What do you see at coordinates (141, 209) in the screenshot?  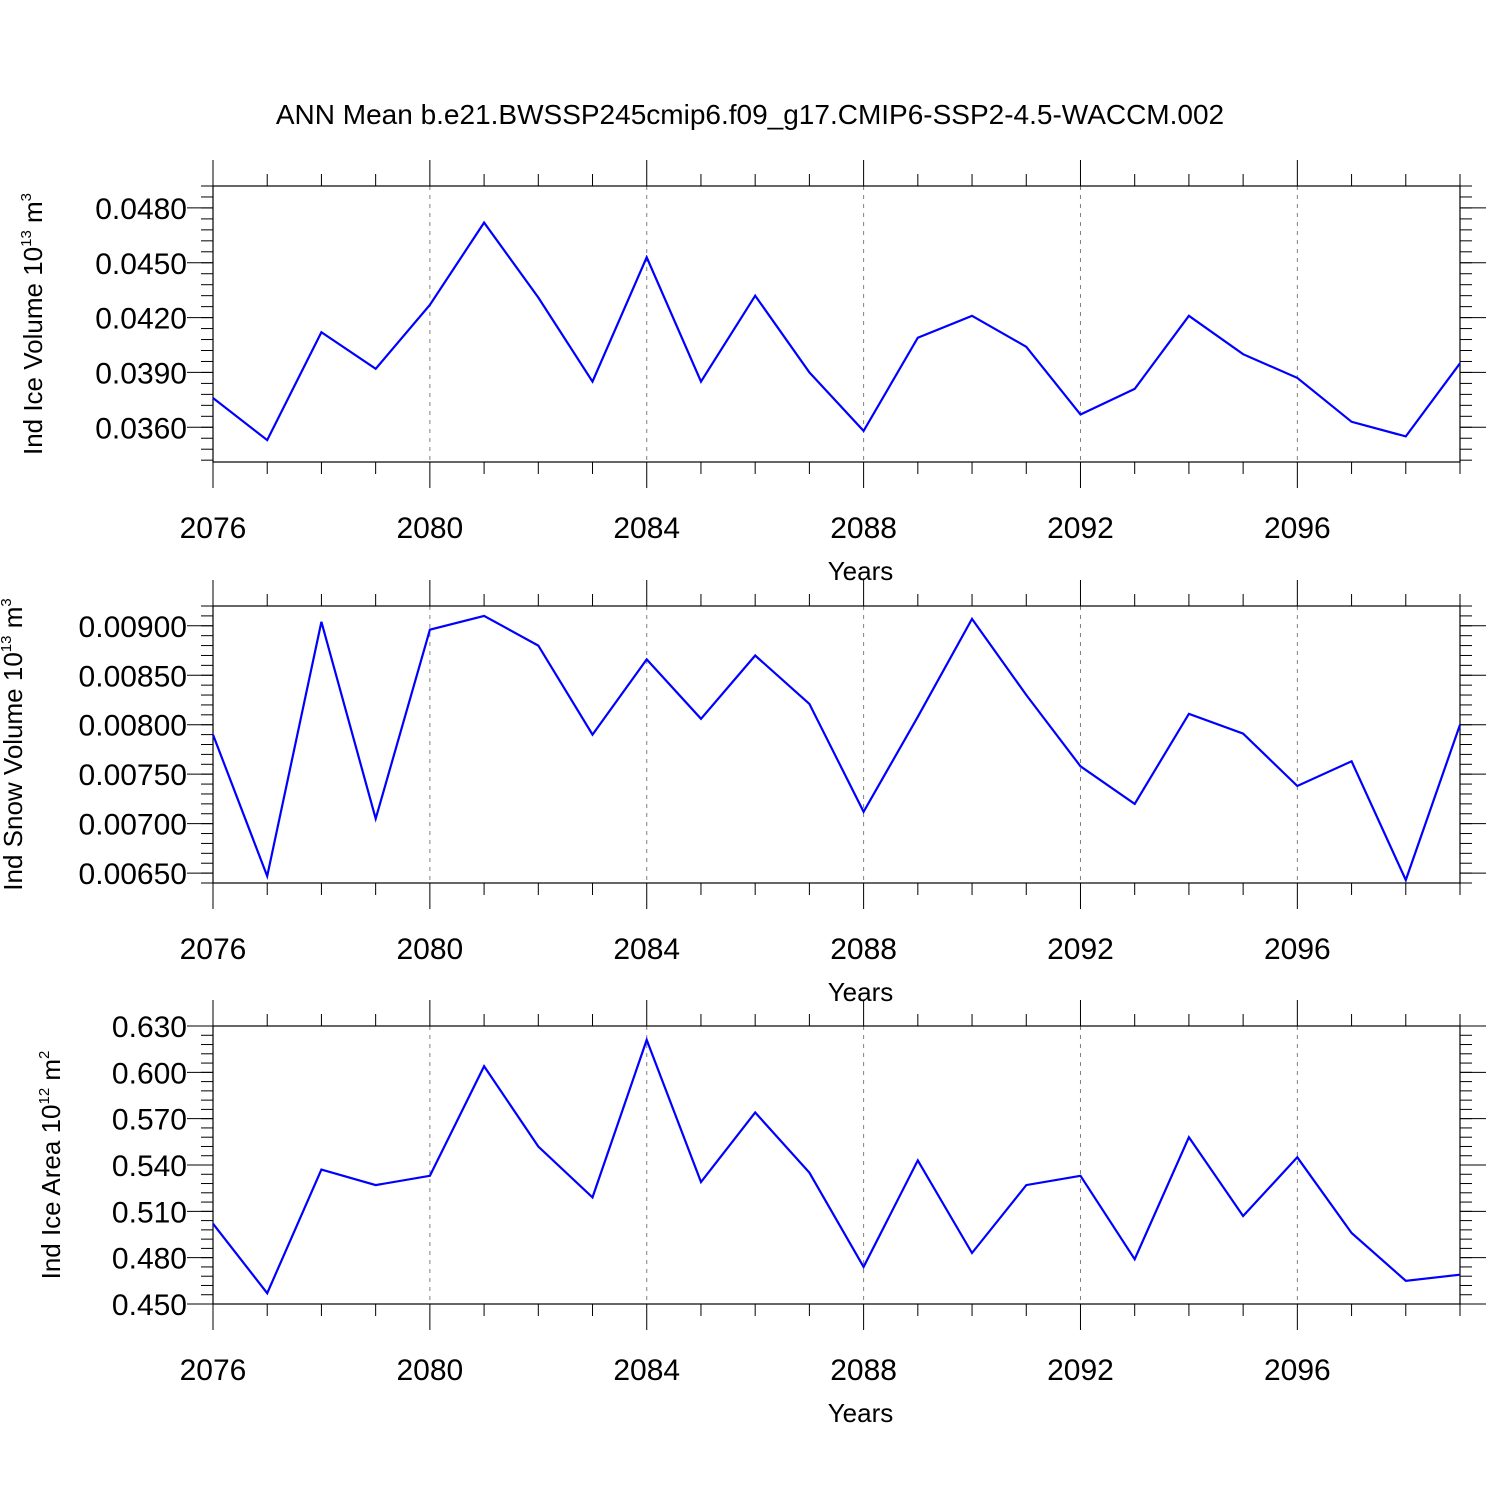 I see `y-tick-label: 0.0480` at bounding box center [141, 209].